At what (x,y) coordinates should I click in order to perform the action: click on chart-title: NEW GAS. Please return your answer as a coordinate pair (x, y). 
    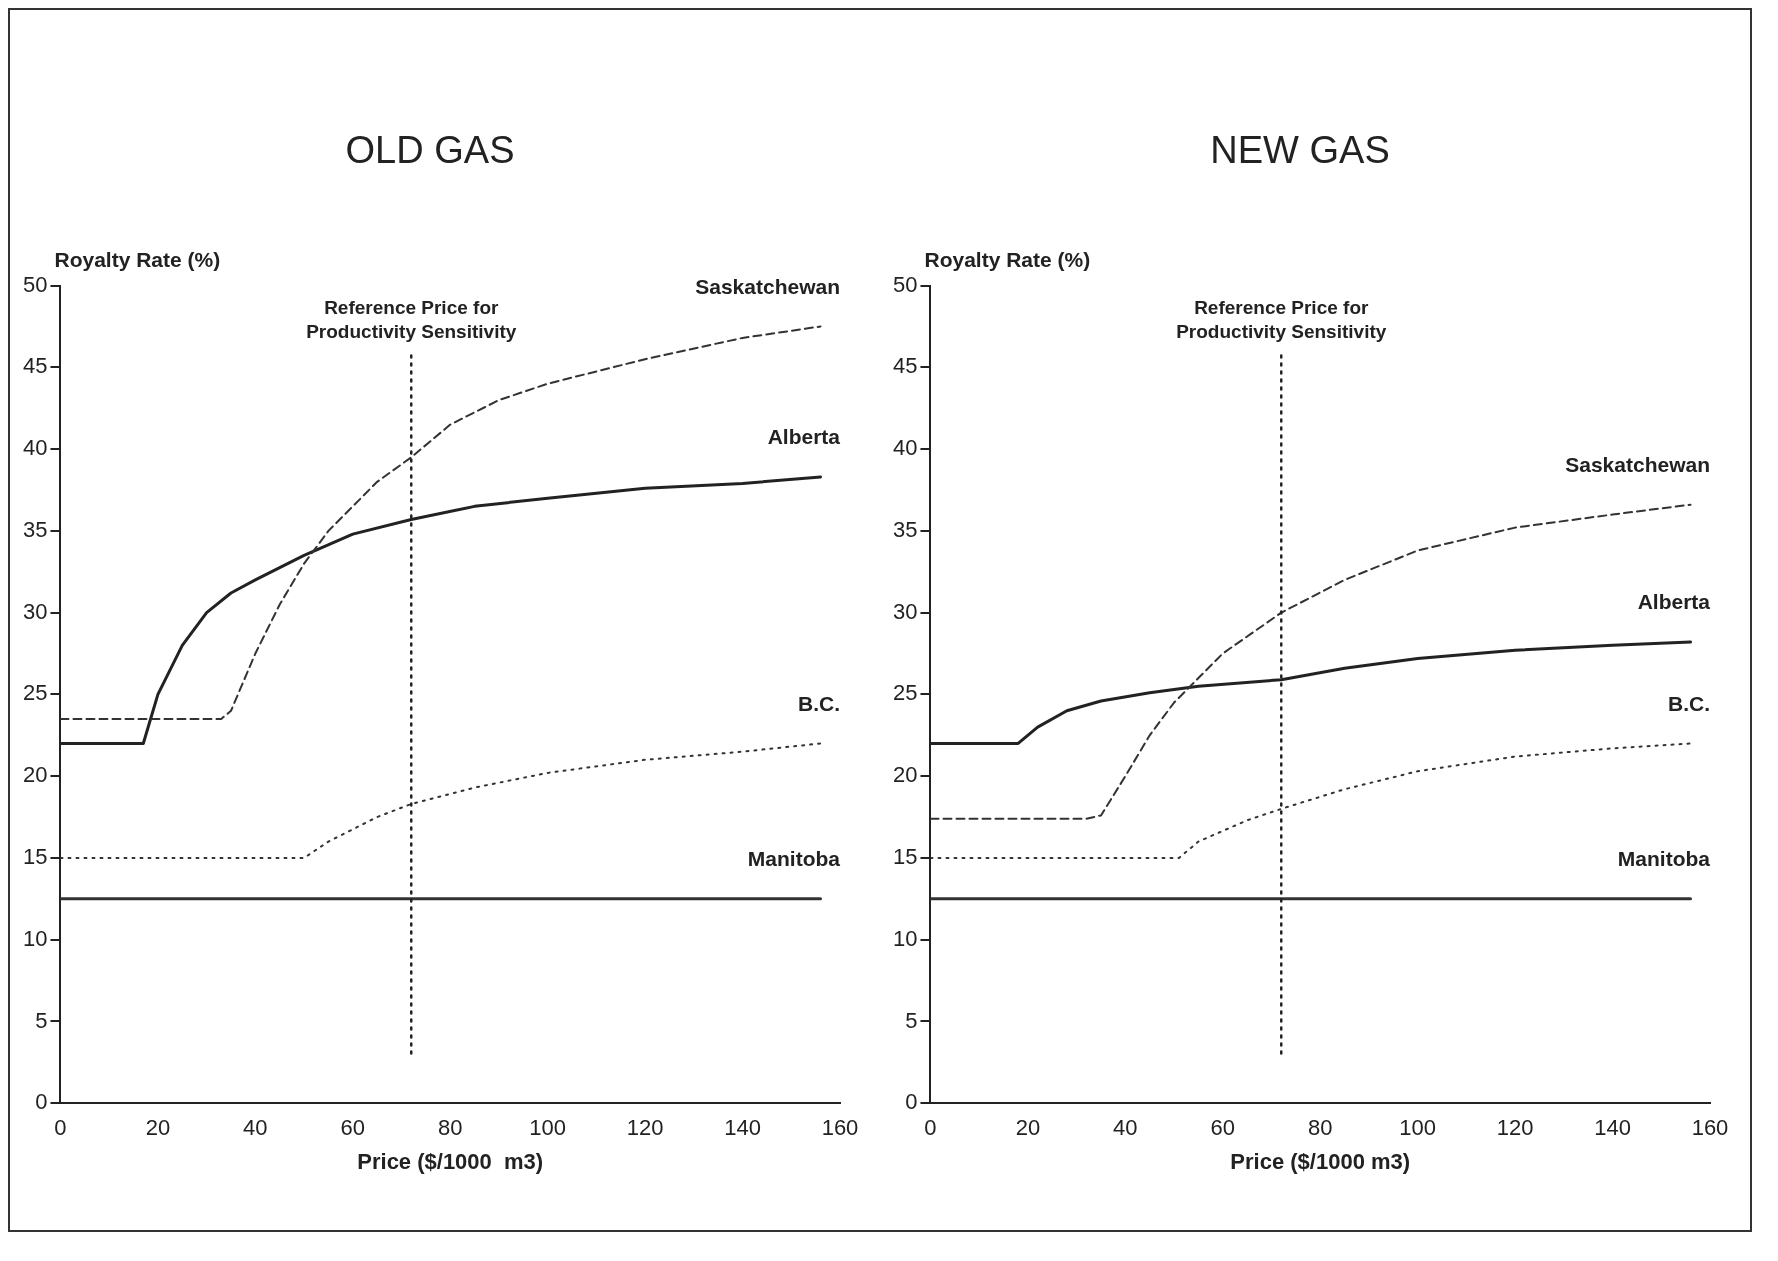
    Looking at the image, I should click on (1300, 150).